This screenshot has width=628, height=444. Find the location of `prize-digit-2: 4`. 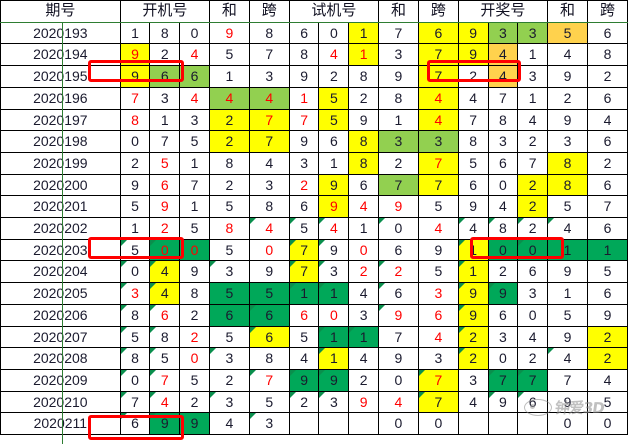

prize-digit-2: 4 is located at coordinates (503, 55).